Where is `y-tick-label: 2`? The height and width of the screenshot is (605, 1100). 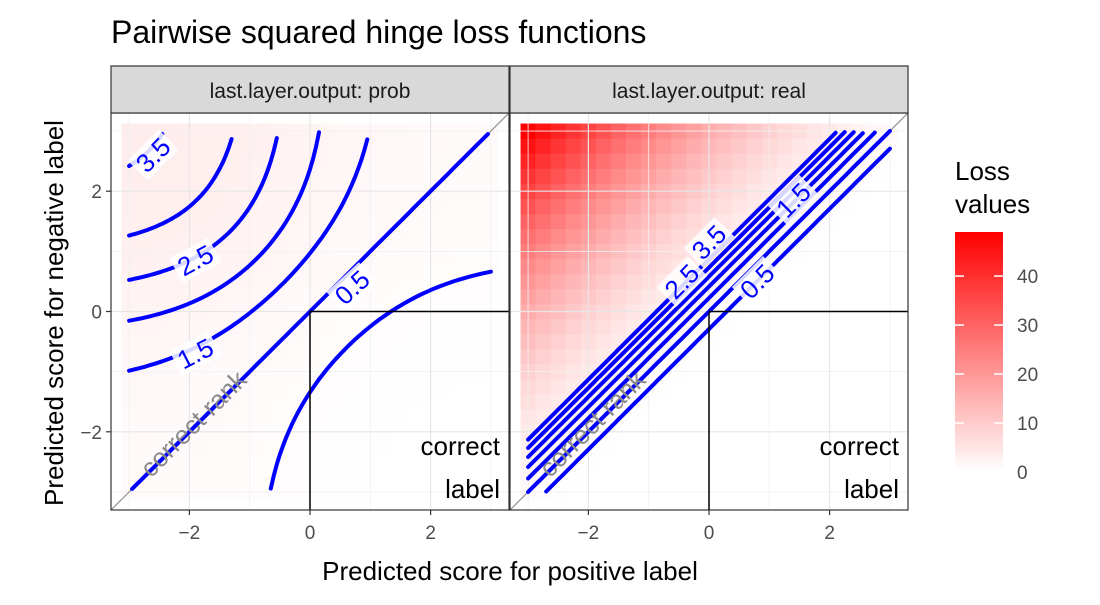
y-tick-label: 2 is located at coordinates (96, 192).